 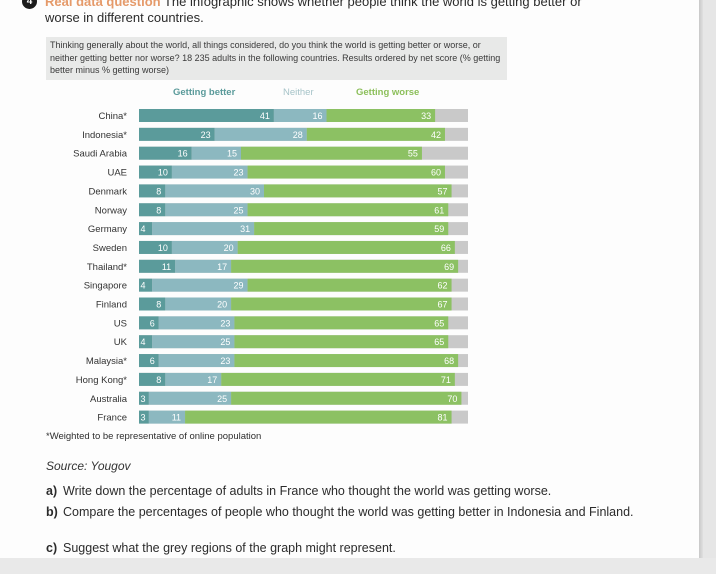 What do you see at coordinates (443, 191) in the screenshot?
I see `data-label-worse: 57` at bounding box center [443, 191].